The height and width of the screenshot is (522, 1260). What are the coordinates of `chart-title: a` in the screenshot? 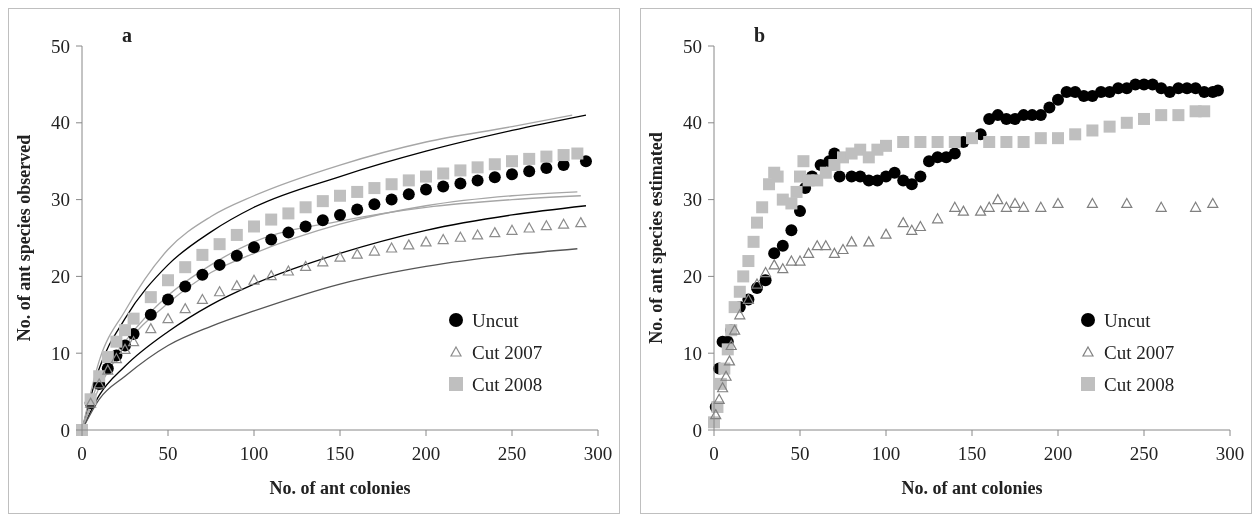 It's located at (127, 35).